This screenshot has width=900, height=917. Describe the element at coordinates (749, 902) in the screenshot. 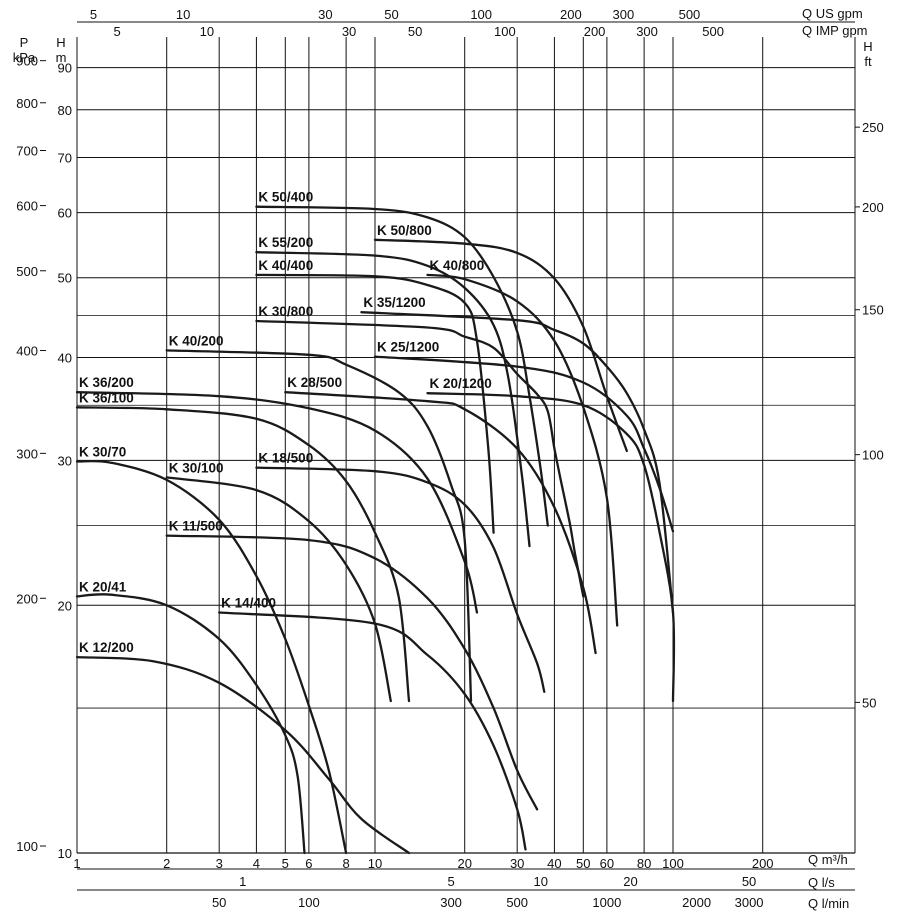

I see `q-lmin-tick: 3000` at that location.